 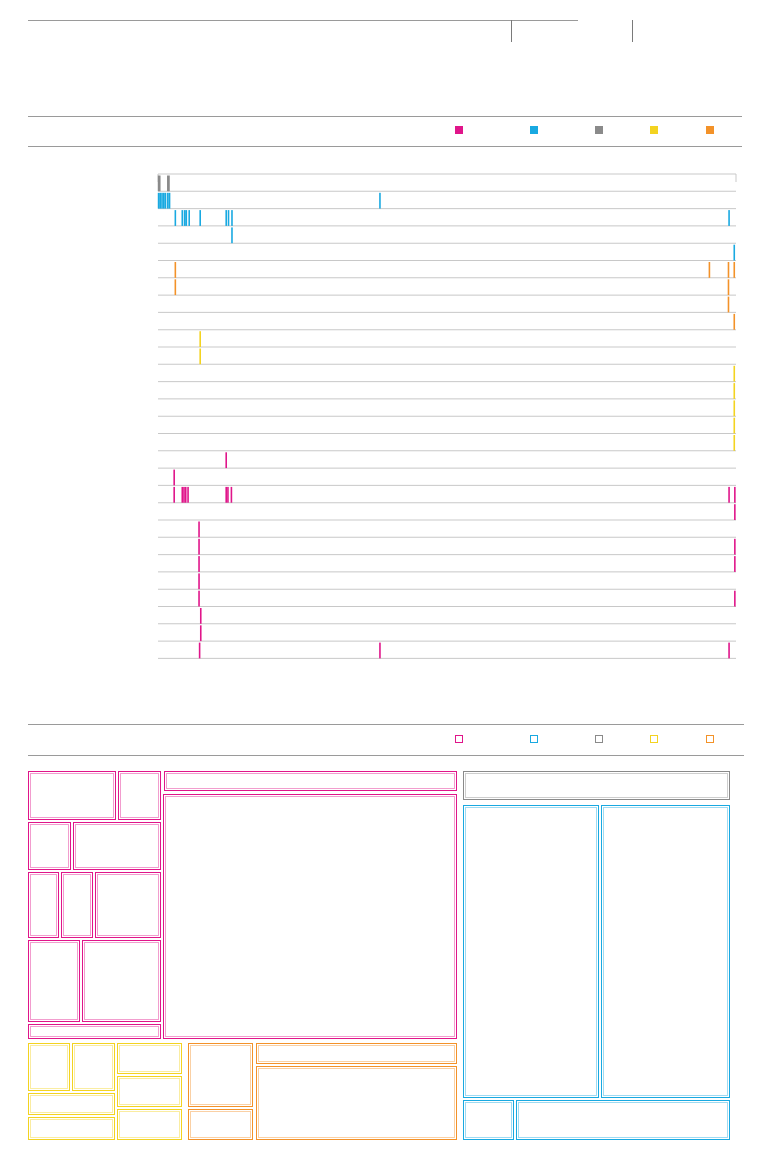 I want to click on treemap-tile-c1, so click(x=531, y=951).